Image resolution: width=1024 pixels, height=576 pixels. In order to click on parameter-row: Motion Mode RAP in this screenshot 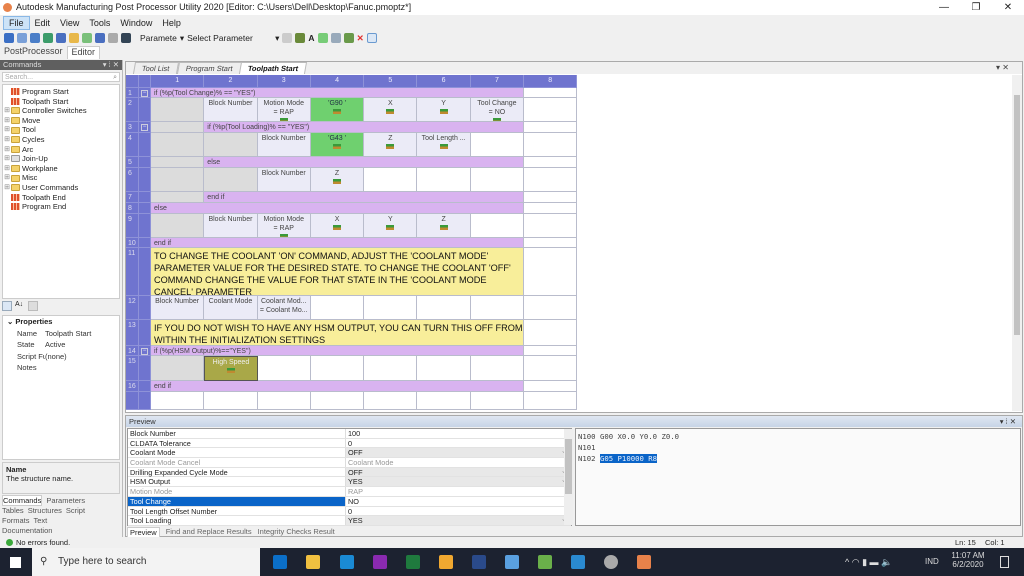, I will do `click(349, 492)`.